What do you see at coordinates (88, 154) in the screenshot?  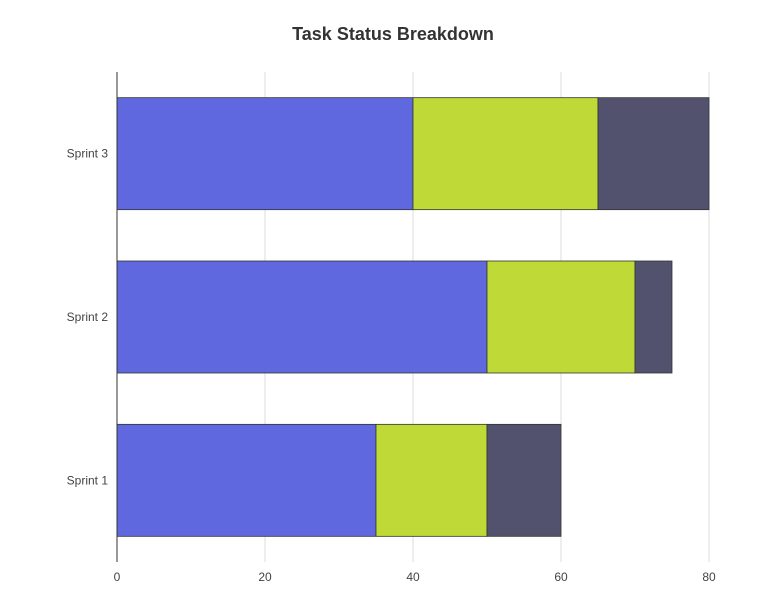 I see `y-tick-label-2: Sprint 3` at bounding box center [88, 154].